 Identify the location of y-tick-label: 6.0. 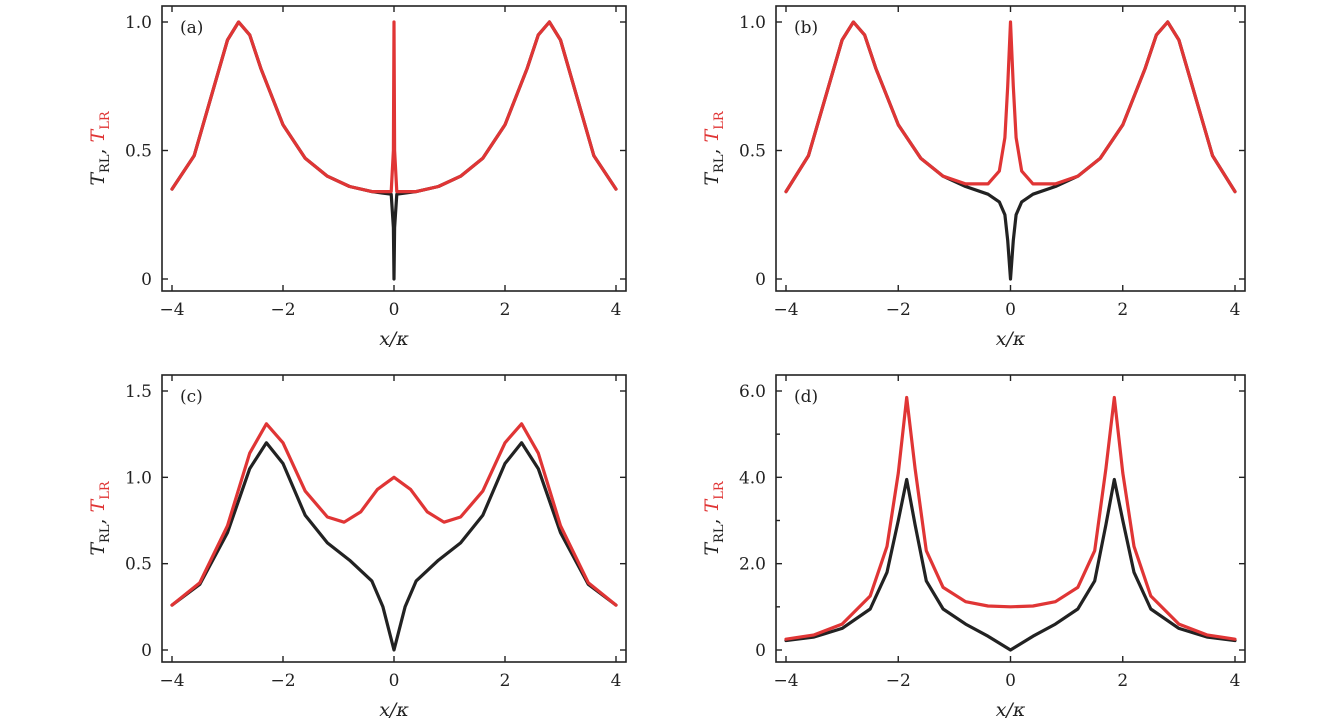
(752, 392).